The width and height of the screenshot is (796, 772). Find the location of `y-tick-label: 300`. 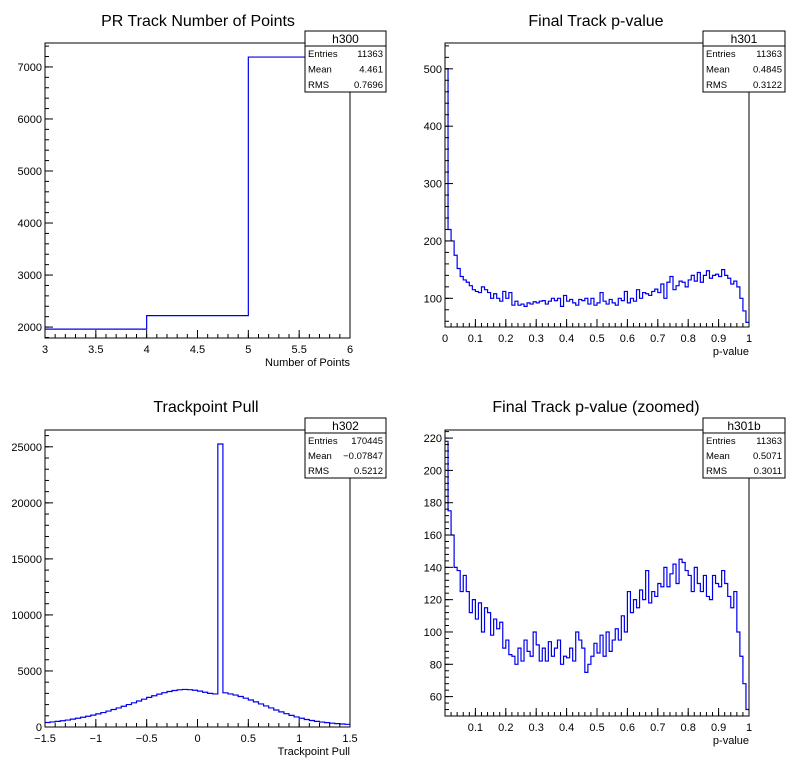

y-tick-label: 300 is located at coordinates (433, 185).